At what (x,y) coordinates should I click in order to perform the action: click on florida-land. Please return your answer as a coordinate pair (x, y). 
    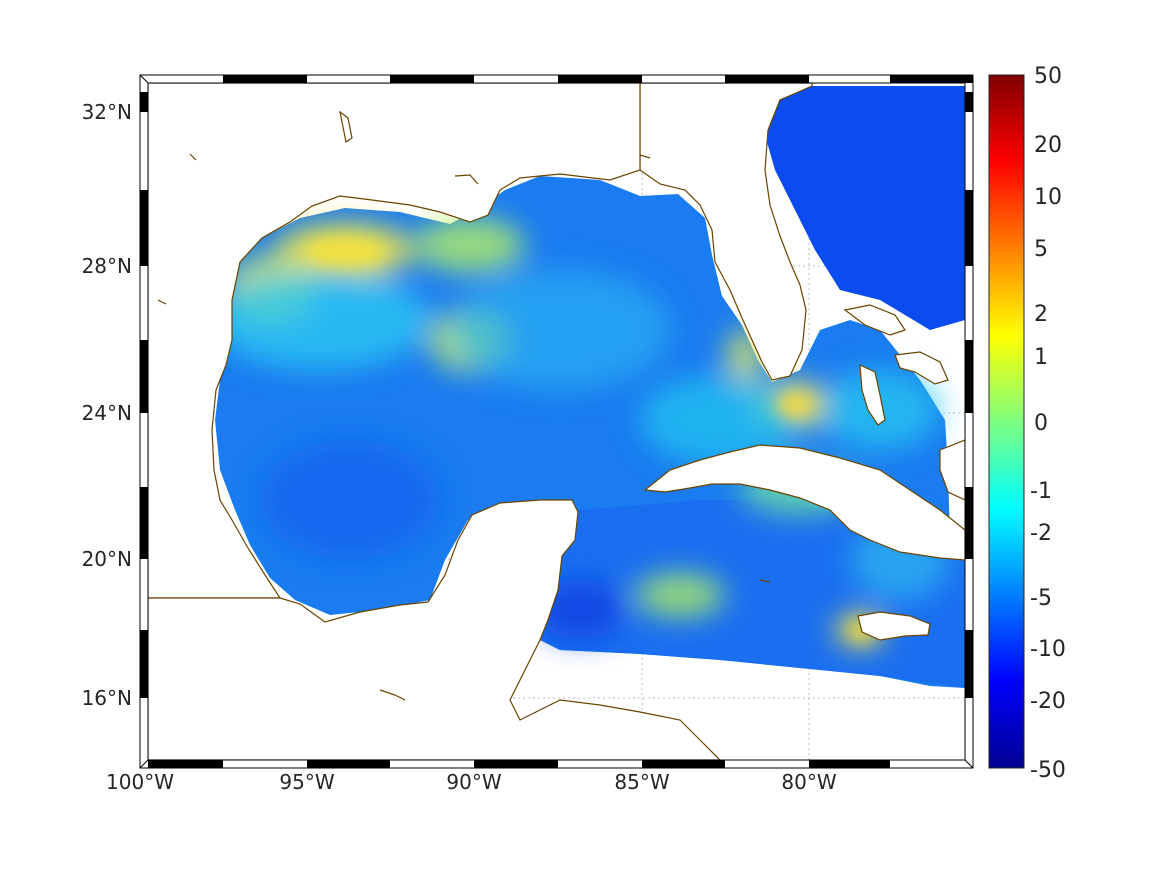
    Looking at the image, I should click on (726, 232).